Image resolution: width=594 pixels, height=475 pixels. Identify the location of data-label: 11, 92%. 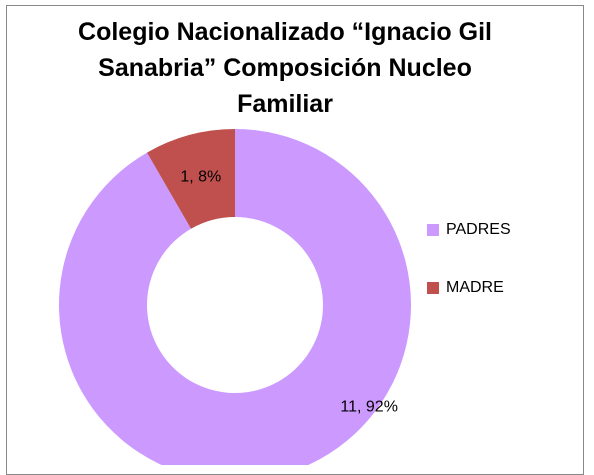
(369, 407).